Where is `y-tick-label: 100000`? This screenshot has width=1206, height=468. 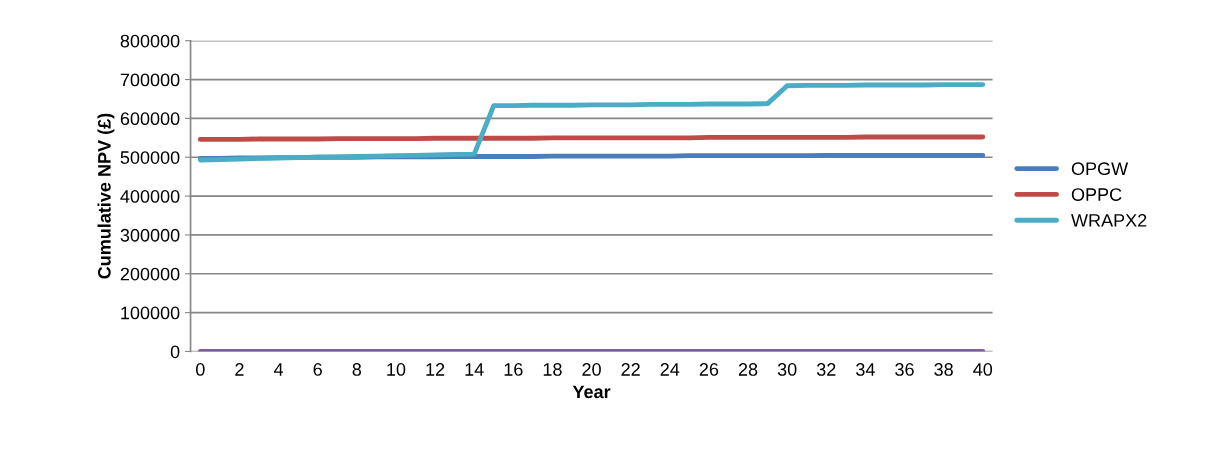 y-tick-label: 100000 is located at coordinates (150, 313).